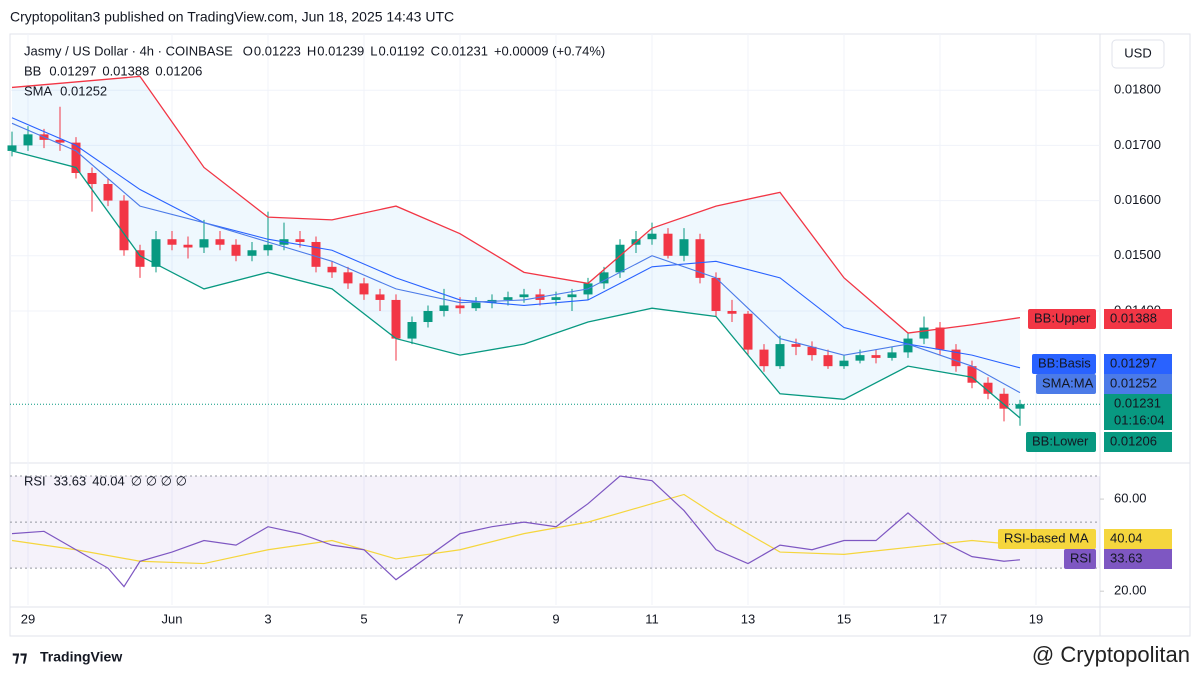 The width and height of the screenshot is (1200, 679). I want to click on tag-upper-label: BB:Upper, so click(1062, 317).